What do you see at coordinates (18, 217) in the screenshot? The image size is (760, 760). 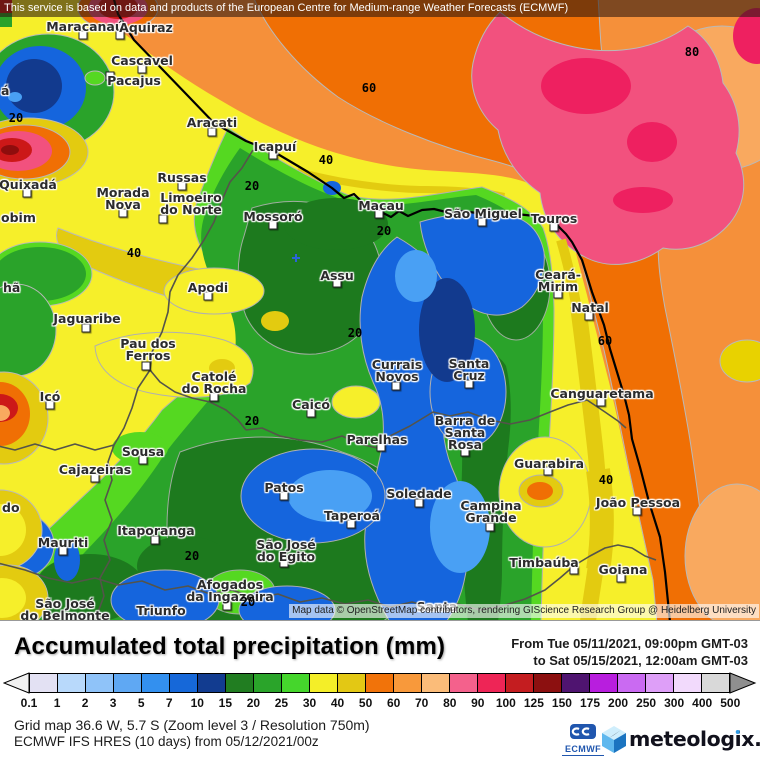 I see `city-label: obim` at bounding box center [18, 217].